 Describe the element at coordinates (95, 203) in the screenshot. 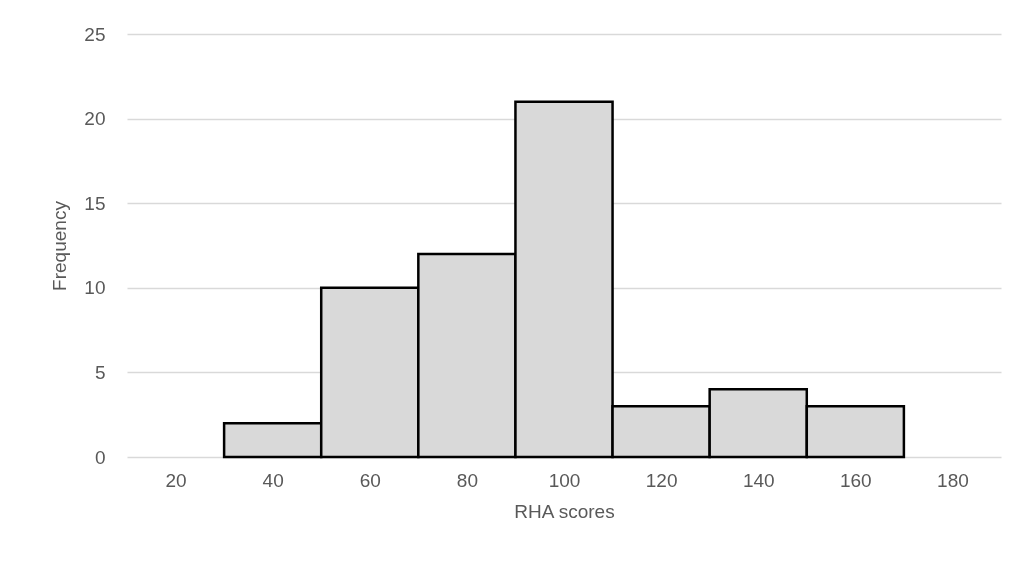

I see `y-tick-label: 15` at that location.